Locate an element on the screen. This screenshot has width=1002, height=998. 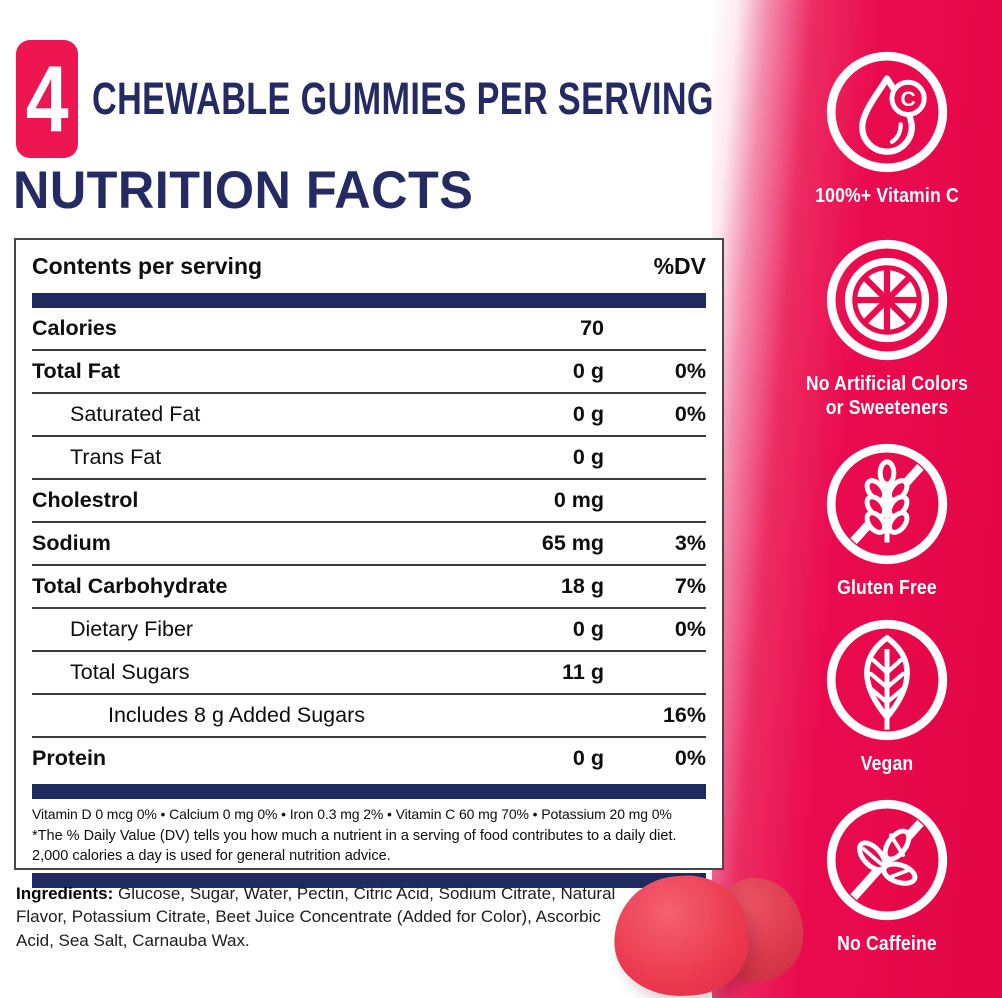
row-sodium: Sodium 65 mg 3% is located at coordinates (369, 544).